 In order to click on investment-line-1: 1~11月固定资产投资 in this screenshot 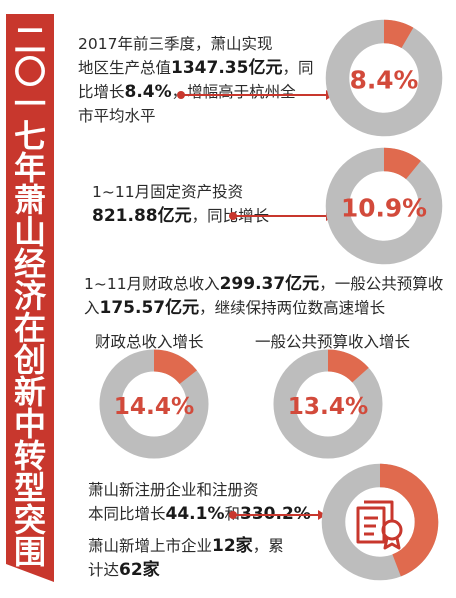, I will do `click(168, 192)`.